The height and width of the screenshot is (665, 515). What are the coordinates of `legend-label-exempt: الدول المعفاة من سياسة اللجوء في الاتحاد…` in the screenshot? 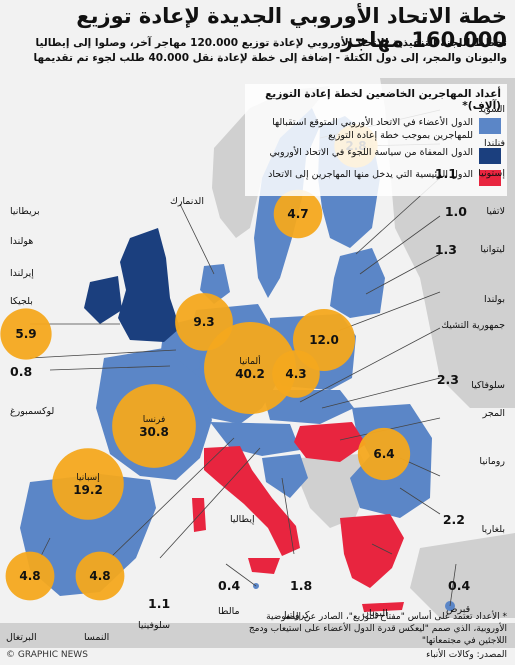 It's located at (371, 152).